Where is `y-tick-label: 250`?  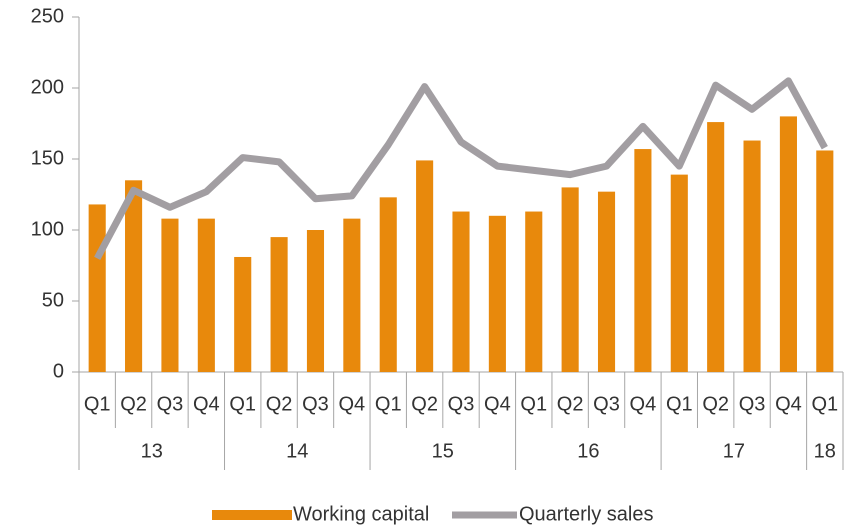
y-tick-label: 250 is located at coordinates (47, 16).